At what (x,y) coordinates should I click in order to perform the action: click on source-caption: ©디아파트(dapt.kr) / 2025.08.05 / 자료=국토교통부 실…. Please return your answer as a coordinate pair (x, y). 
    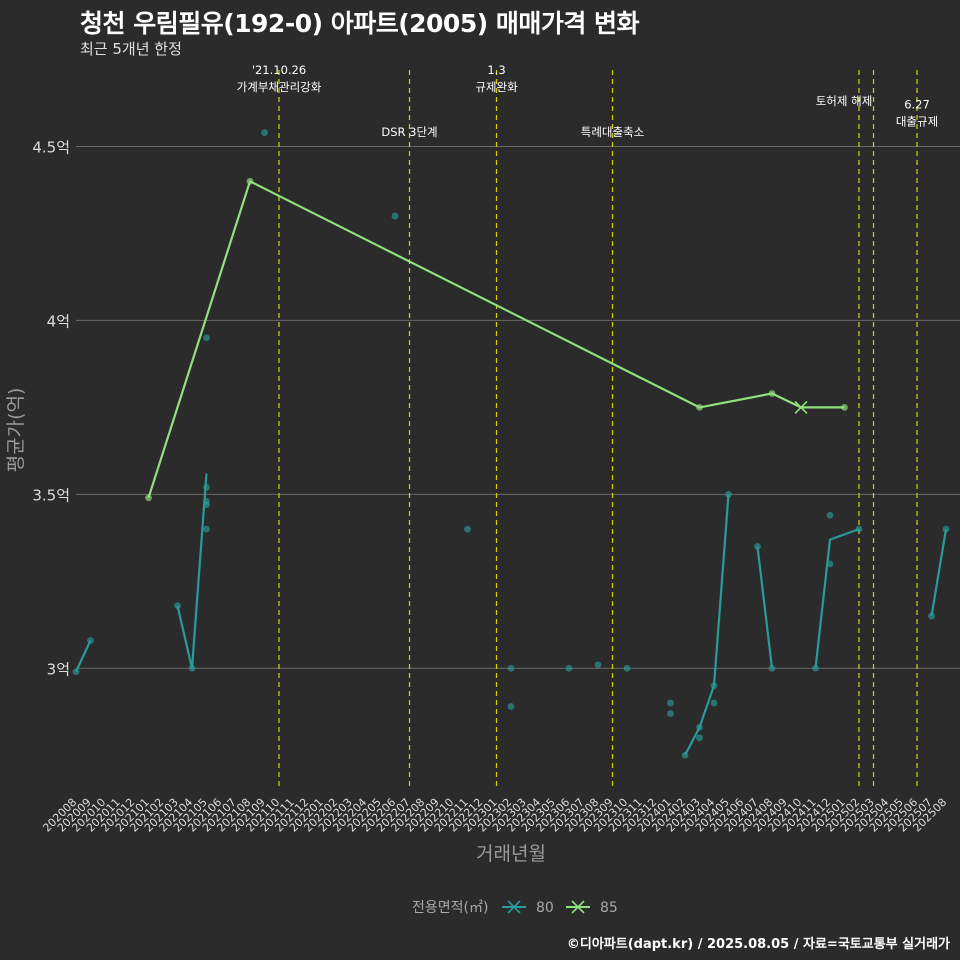
    Looking at the image, I should click on (758, 944).